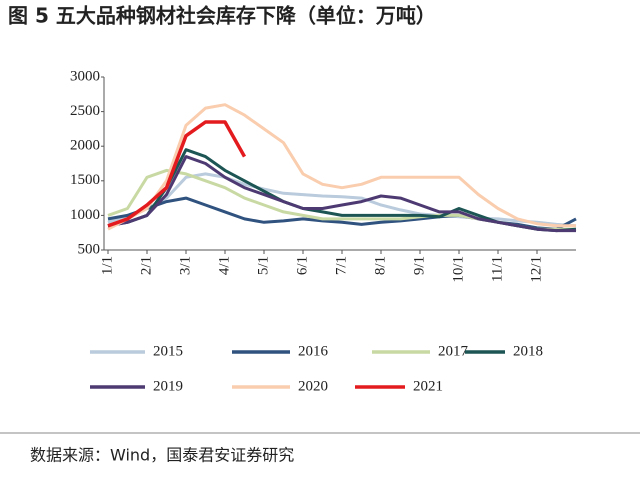 The width and height of the screenshot is (640, 477). Describe the element at coordinates (419, 265) in the screenshot. I see `x-tick-label: 9/1` at that location.